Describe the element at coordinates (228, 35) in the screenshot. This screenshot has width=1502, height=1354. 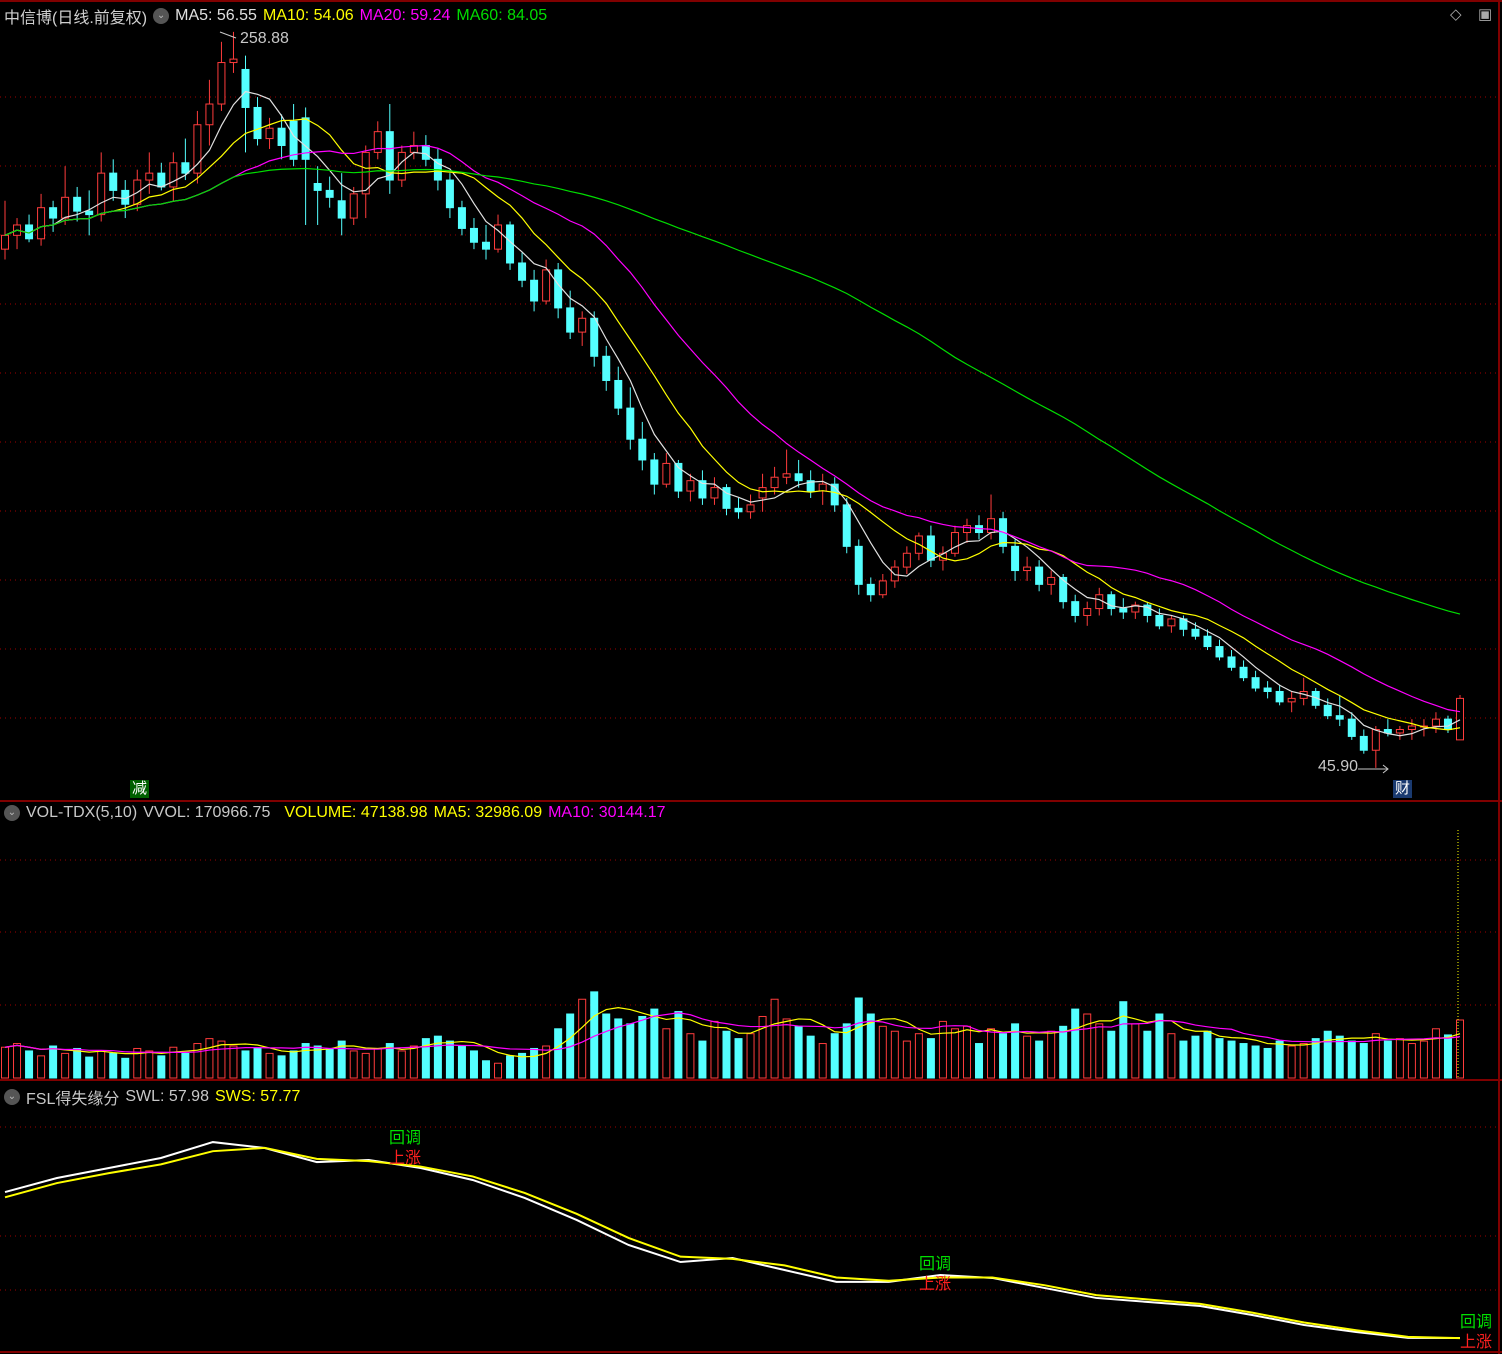
I see `high-arrow-icon` at that location.